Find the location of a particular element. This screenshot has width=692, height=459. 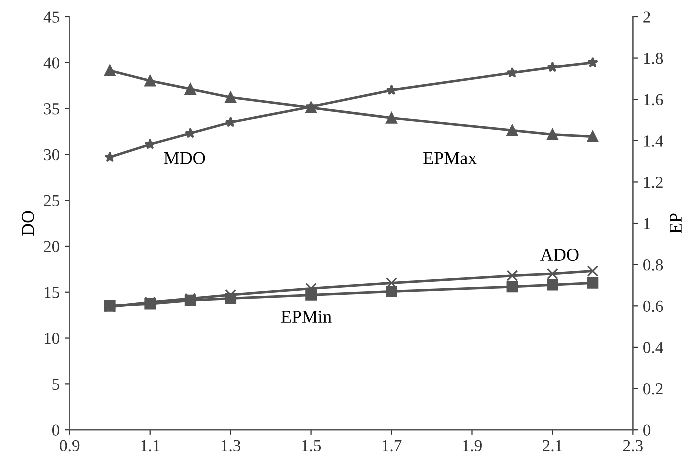

y-tick-label: 15 is located at coordinates (52, 292).